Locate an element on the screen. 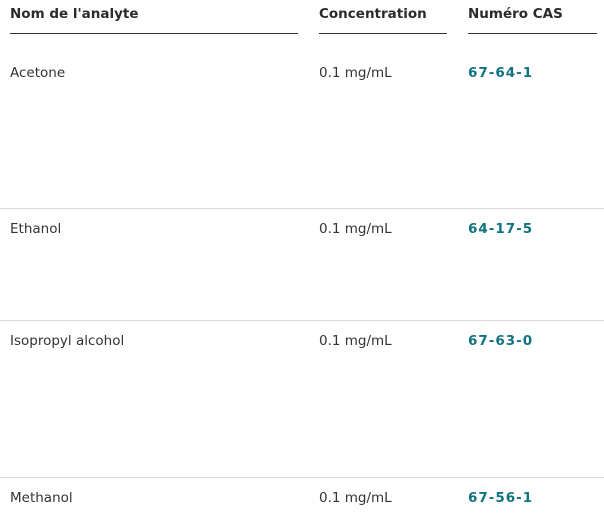 The width and height of the screenshot is (604, 526). analyte-name: Acetone is located at coordinates (38, 73).